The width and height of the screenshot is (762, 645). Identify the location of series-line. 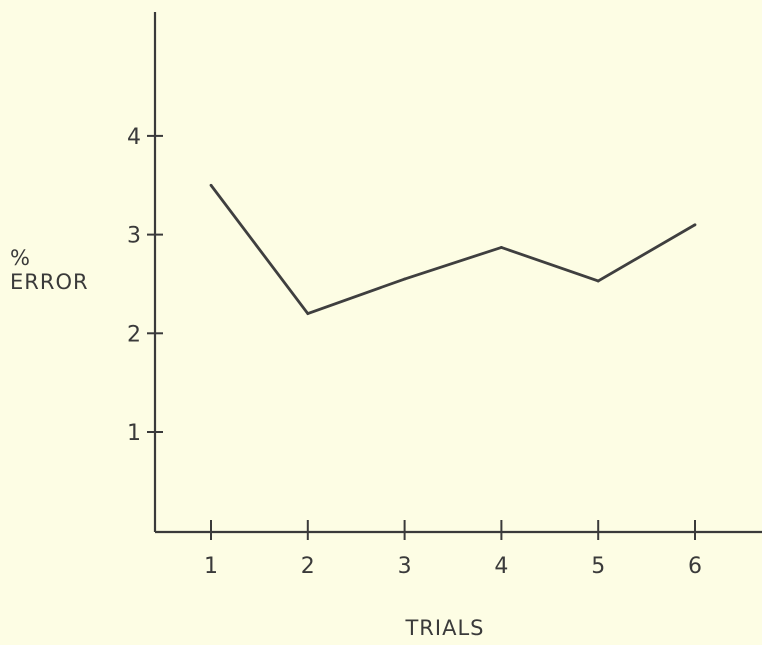
(452, 250).